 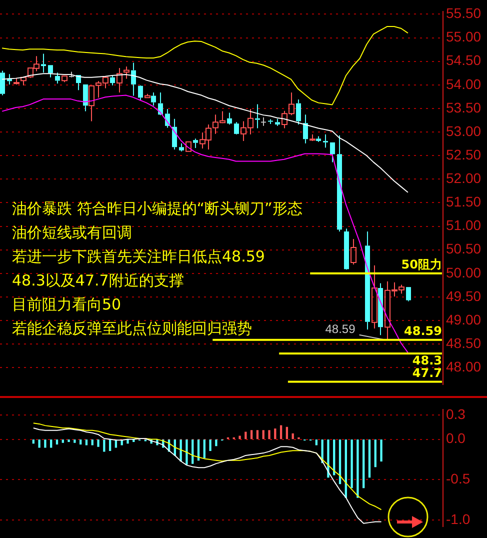 I want to click on annotation: 油价暴跌 符合昨日小编提的“断头铡刀”形态, so click(x=157, y=208).